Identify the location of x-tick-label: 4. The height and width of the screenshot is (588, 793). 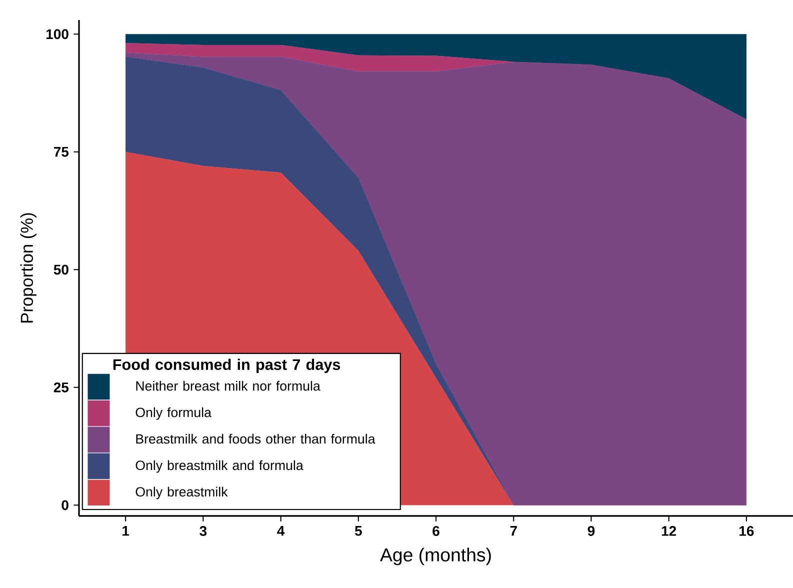
(281, 531).